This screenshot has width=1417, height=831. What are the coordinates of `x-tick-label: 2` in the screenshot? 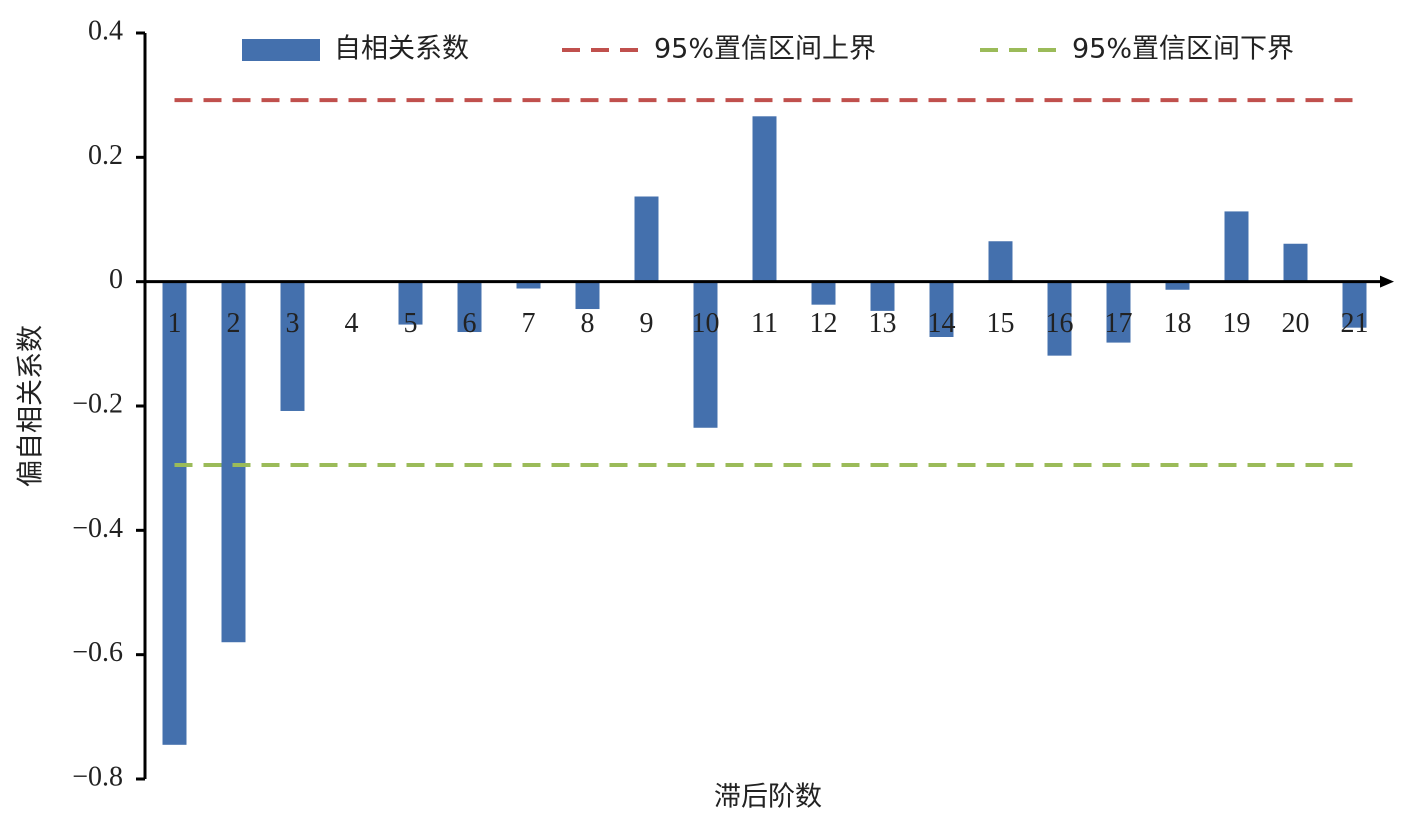 It's located at (234, 323).